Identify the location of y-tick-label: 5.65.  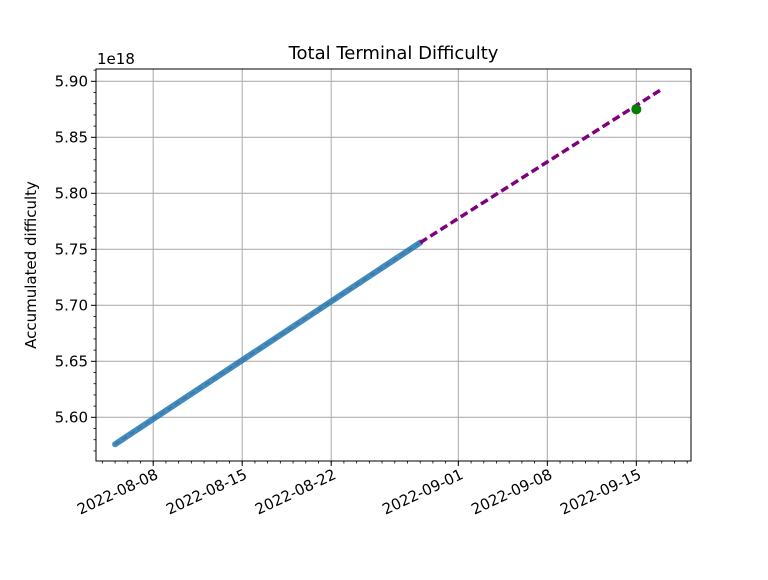
(71, 361).